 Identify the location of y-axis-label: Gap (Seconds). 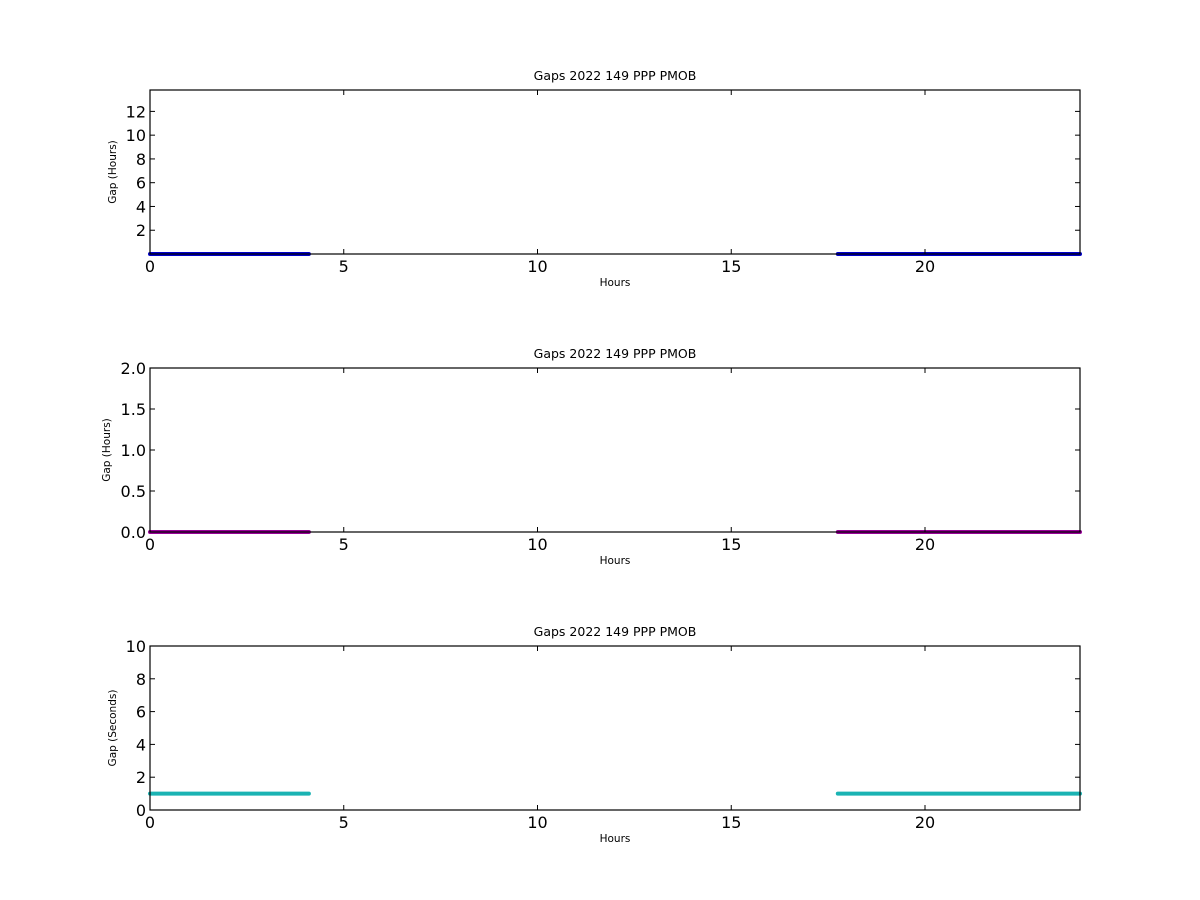
(113, 728).